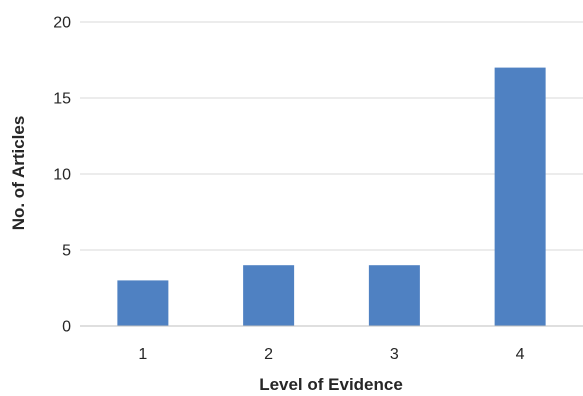 The image size is (583, 396). I want to click on y-tick-label: 5, so click(66, 251).